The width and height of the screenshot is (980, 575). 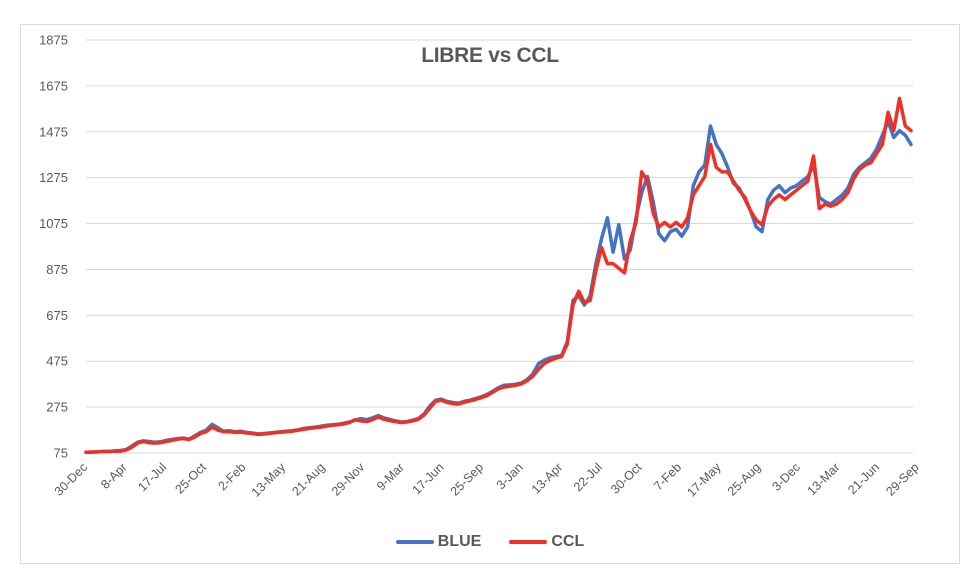 What do you see at coordinates (53, 247) in the screenshot?
I see `y-axis-labels: 75 275 475 675 875 1075 1275 1475 1675 1875` at bounding box center [53, 247].